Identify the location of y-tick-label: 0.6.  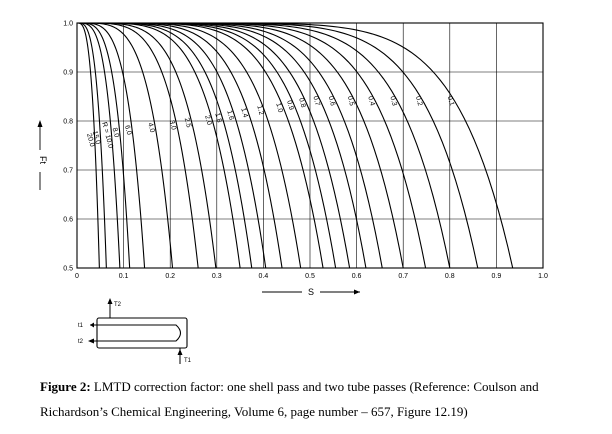
(68, 220).